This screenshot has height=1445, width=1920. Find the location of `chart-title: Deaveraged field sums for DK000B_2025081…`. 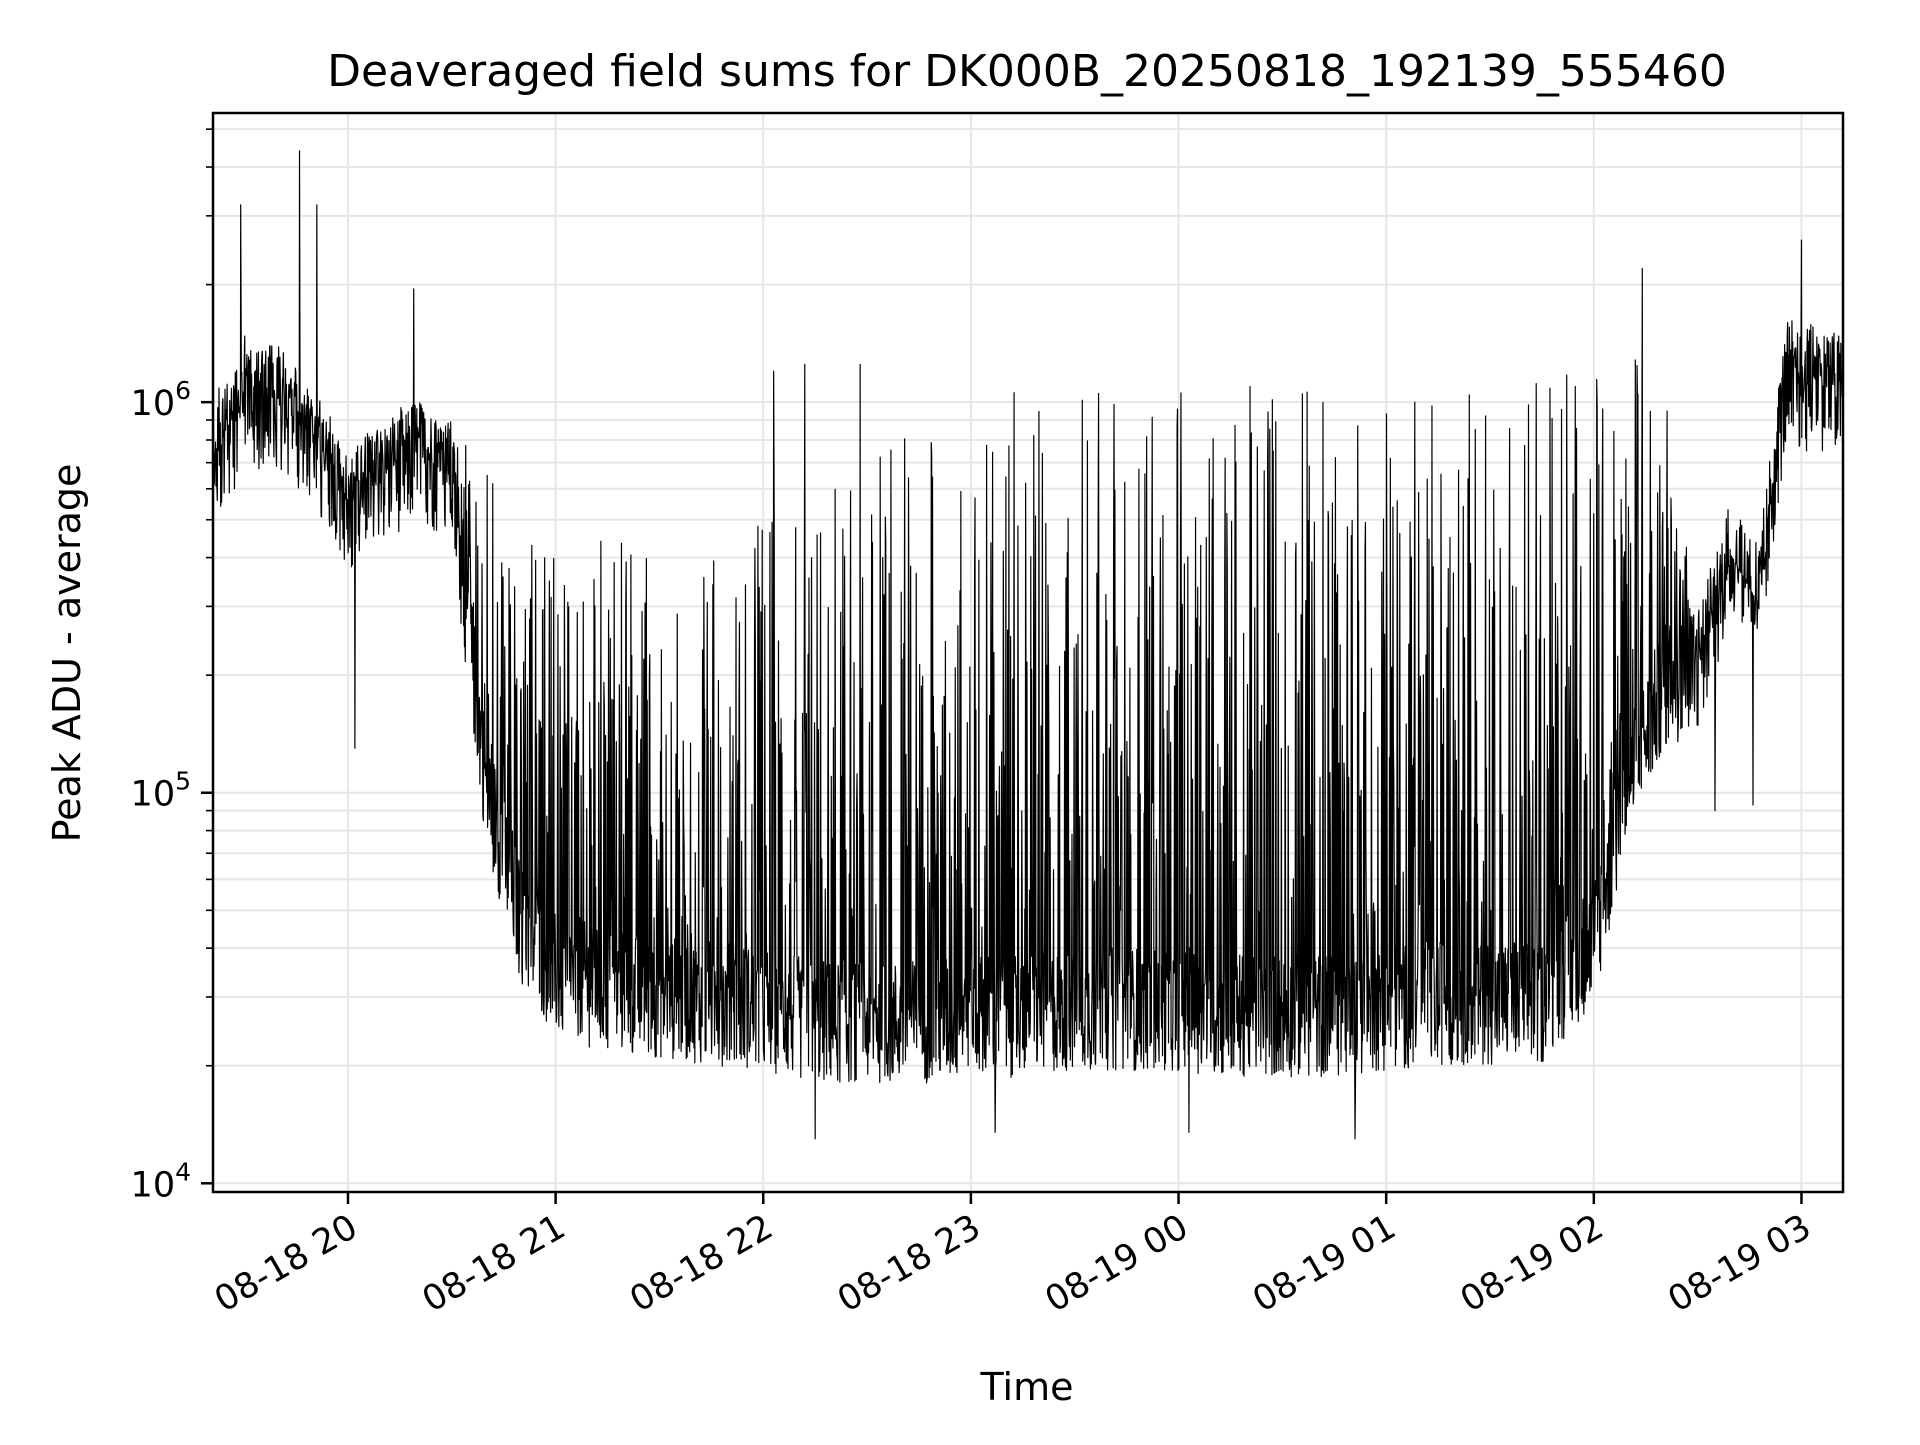

chart-title: Deaveraged field sums for DK000B_2025081… is located at coordinates (1027, 71).